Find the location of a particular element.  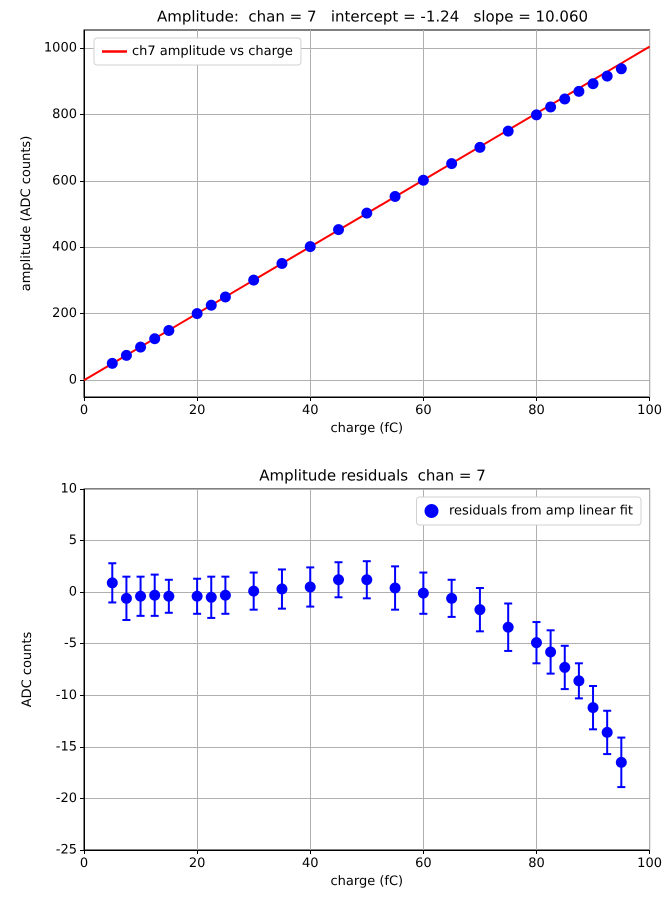

chart-title: Amplitude residuals chan = 7 is located at coordinates (372, 475).